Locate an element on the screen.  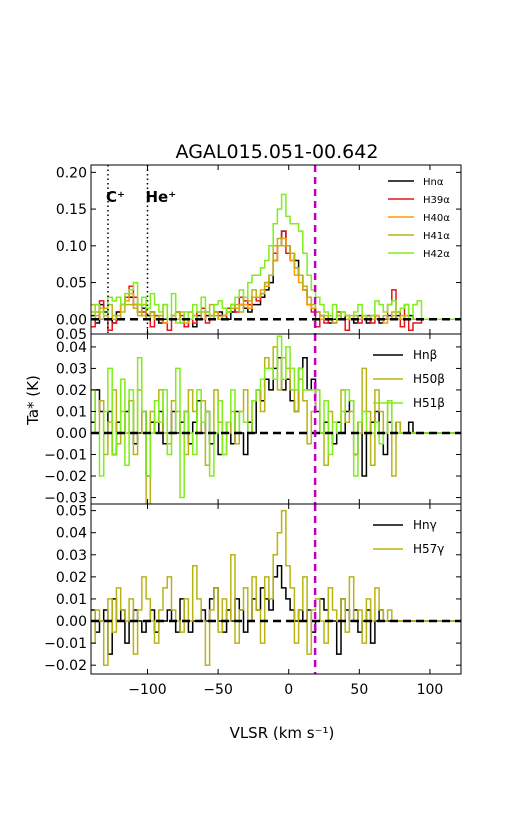
y-tick-label: 0.15 is located at coordinates (71, 210).